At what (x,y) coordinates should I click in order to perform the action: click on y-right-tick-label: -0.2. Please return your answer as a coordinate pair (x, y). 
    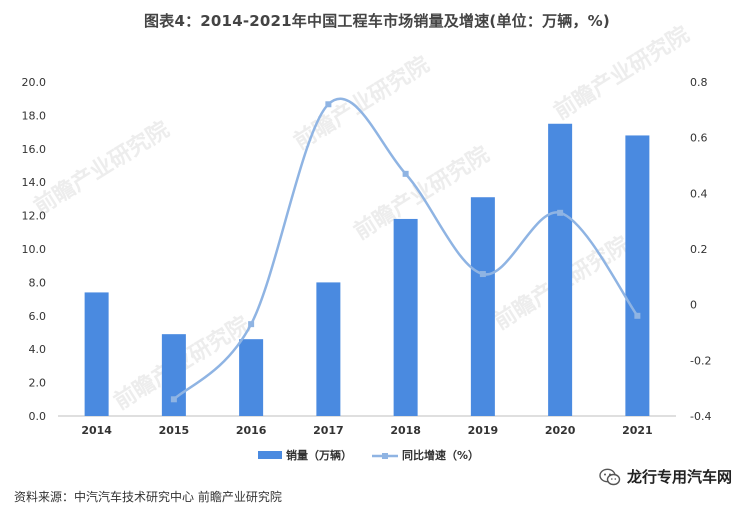
    Looking at the image, I should click on (700, 360).